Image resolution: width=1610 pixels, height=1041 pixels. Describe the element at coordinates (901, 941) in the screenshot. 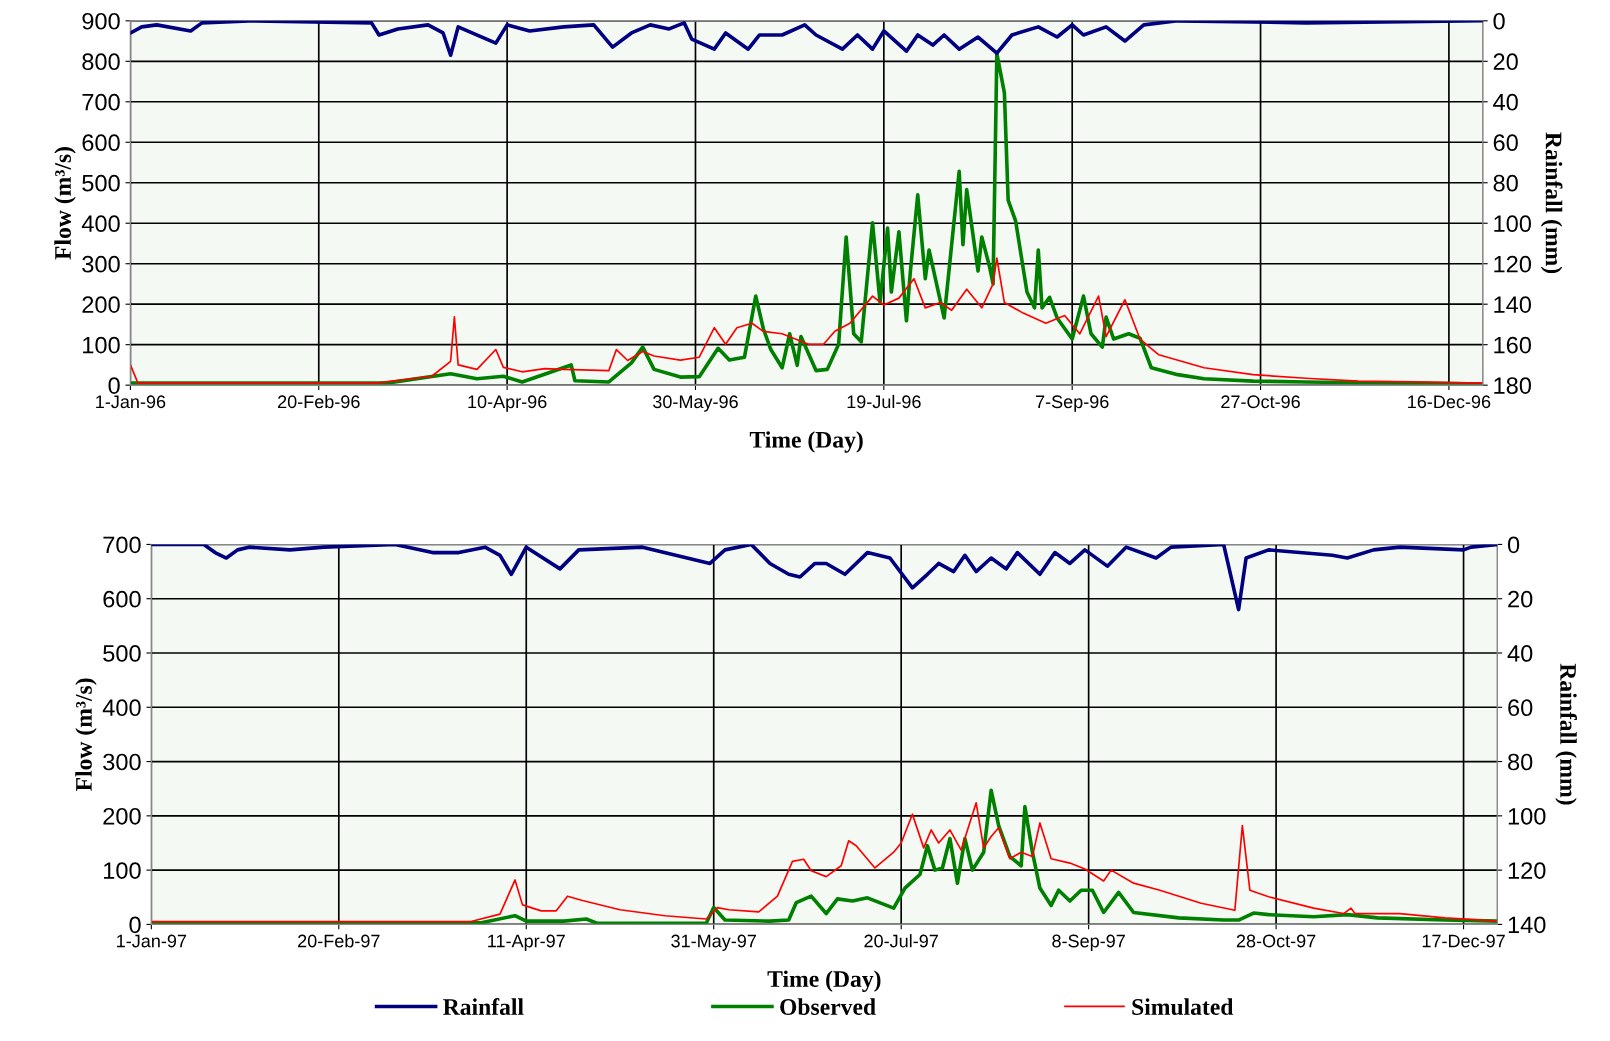

I see `x-tick-label: 20-Jul-97` at that location.